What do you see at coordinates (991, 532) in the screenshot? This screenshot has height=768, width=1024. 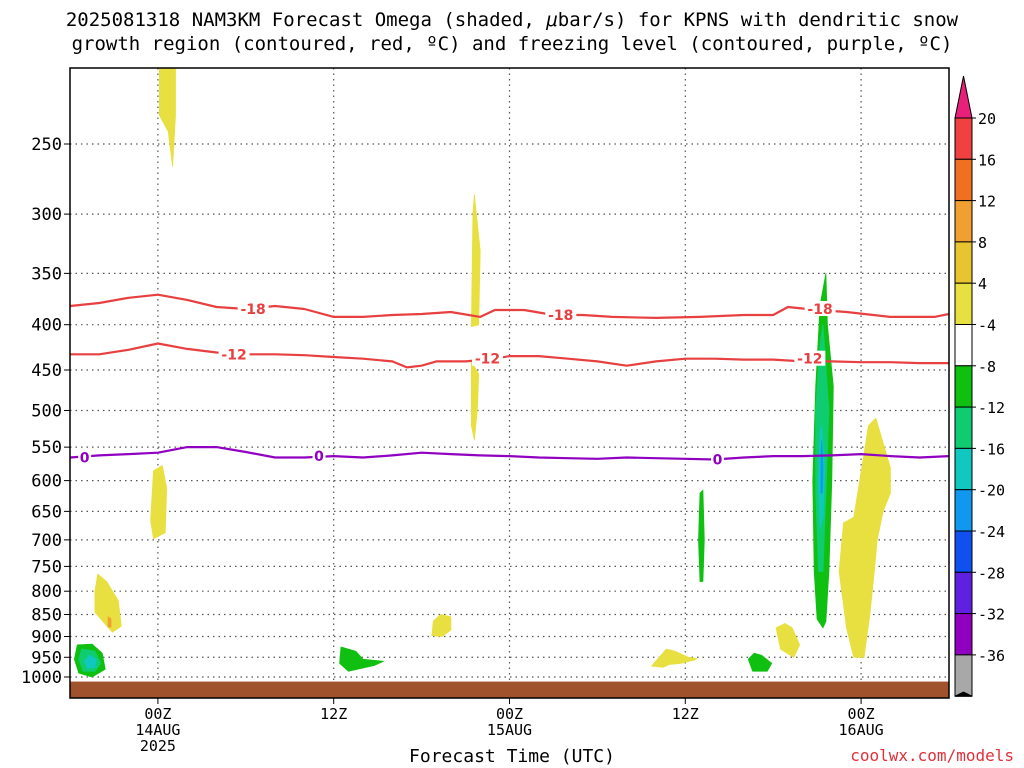 I see `colorbar-label-10: -24` at bounding box center [991, 532].